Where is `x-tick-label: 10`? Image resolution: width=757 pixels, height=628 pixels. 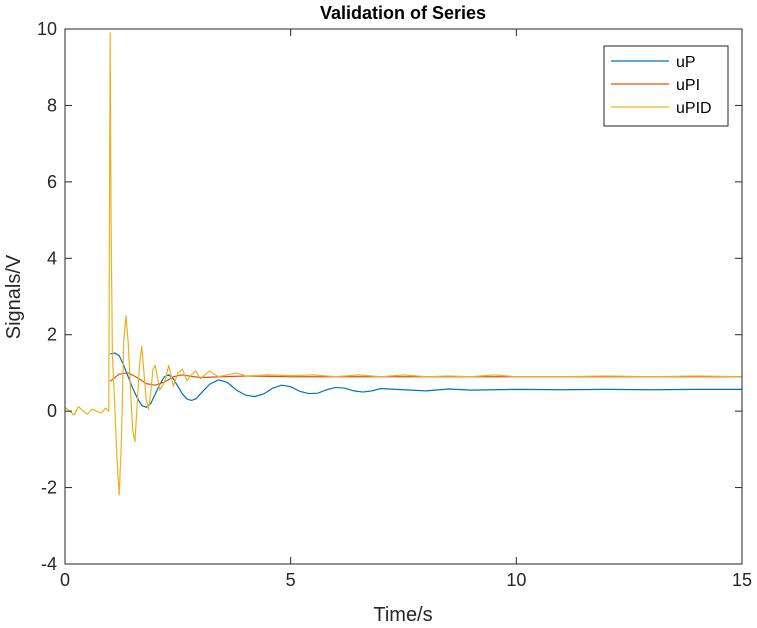 x-tick-label: 10 is located at coordinates (516, 580).